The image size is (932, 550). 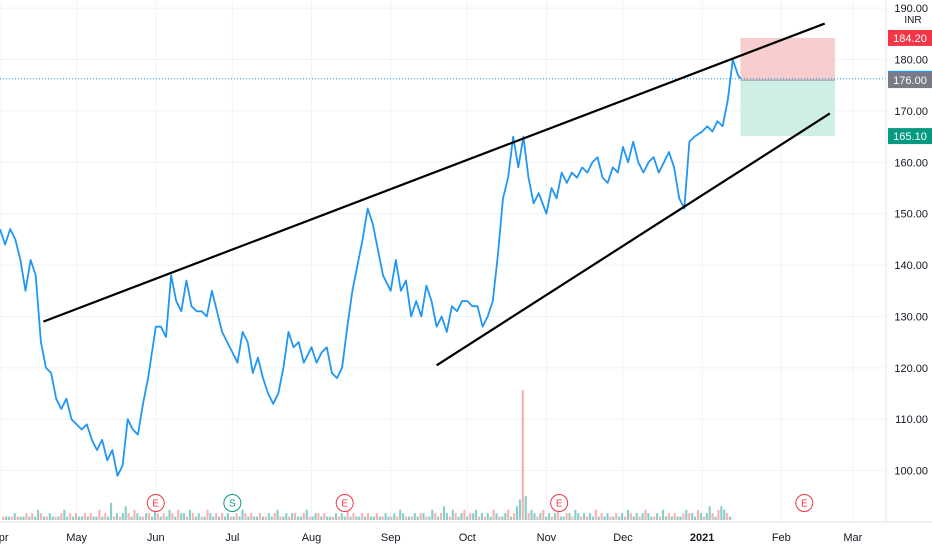 What do you see at coordinates (787, 108) in the screenshot?
I see `take-profit-zone` at bounding box center [787, 108].